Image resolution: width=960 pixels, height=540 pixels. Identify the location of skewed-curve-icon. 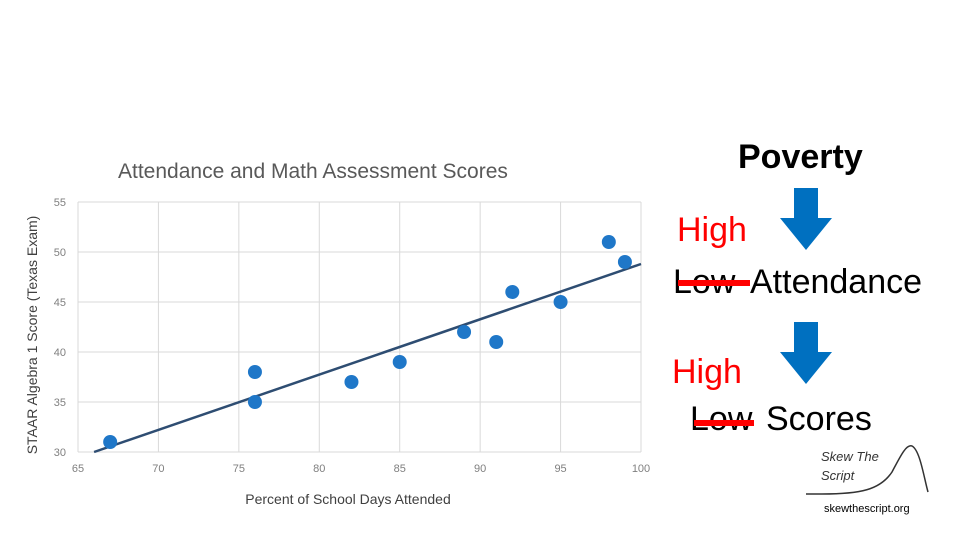
(867, 470).